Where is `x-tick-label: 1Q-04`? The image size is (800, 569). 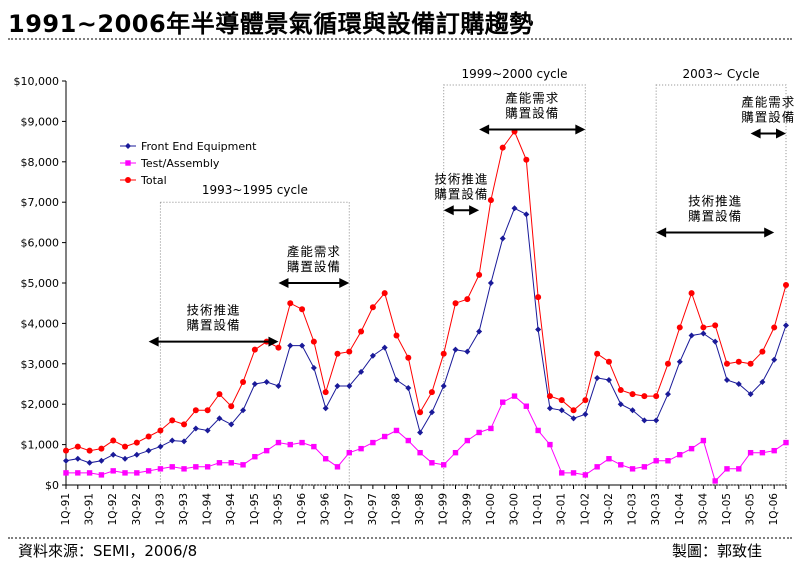 x-tick-label: 1Q-04 is located at coordinates (680, 509).